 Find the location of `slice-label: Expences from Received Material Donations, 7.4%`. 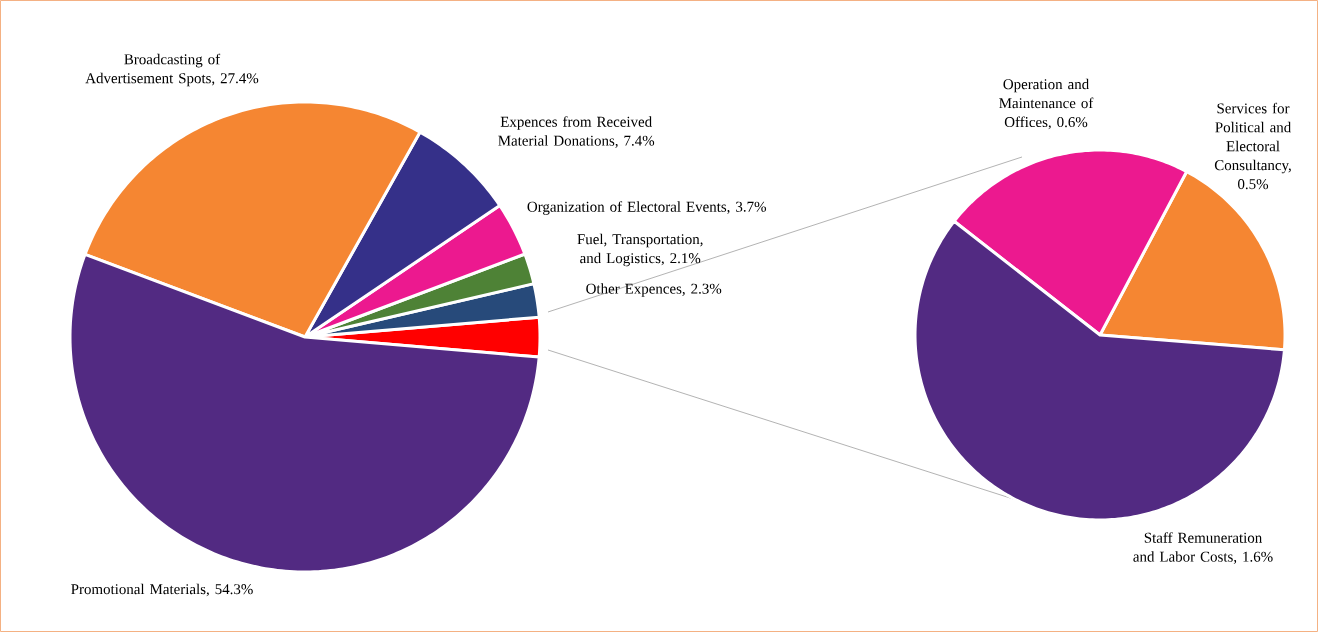

slice-label: Expences from Received Material Donations, 7.4% is located at coordinates (576, 132).